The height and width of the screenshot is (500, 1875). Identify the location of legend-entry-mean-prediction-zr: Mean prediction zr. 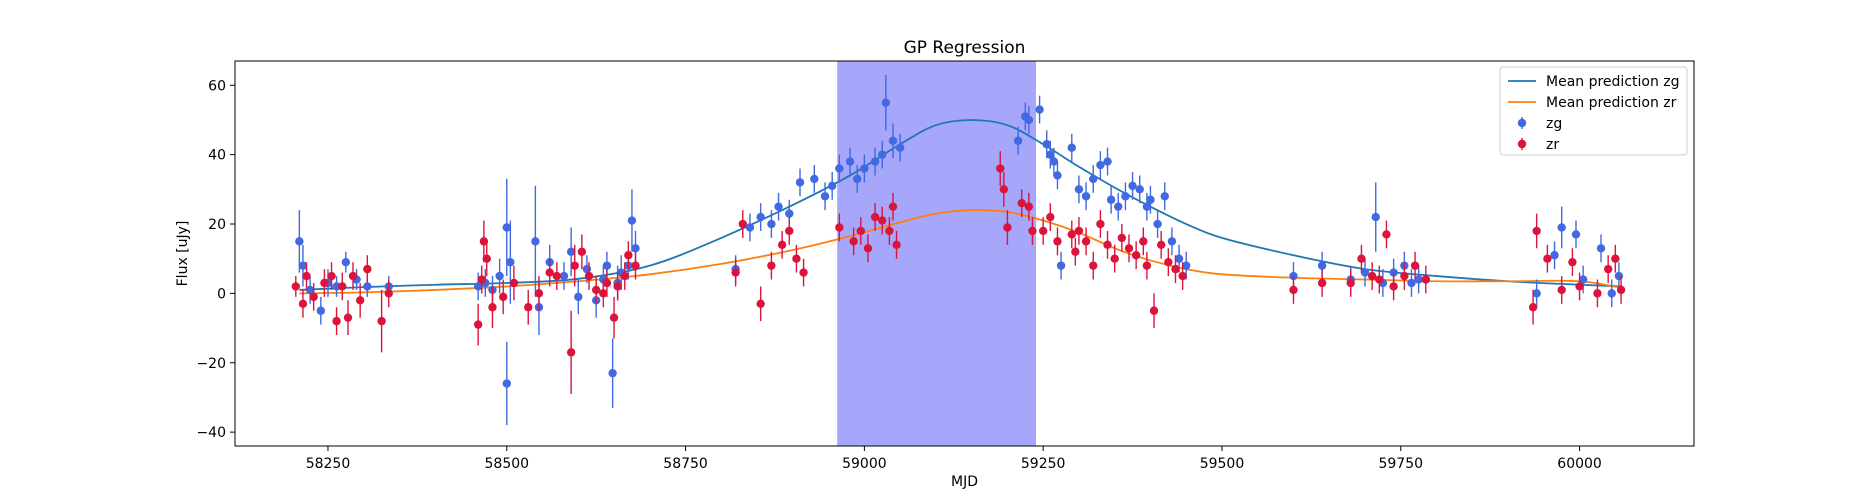
(1592, 103).